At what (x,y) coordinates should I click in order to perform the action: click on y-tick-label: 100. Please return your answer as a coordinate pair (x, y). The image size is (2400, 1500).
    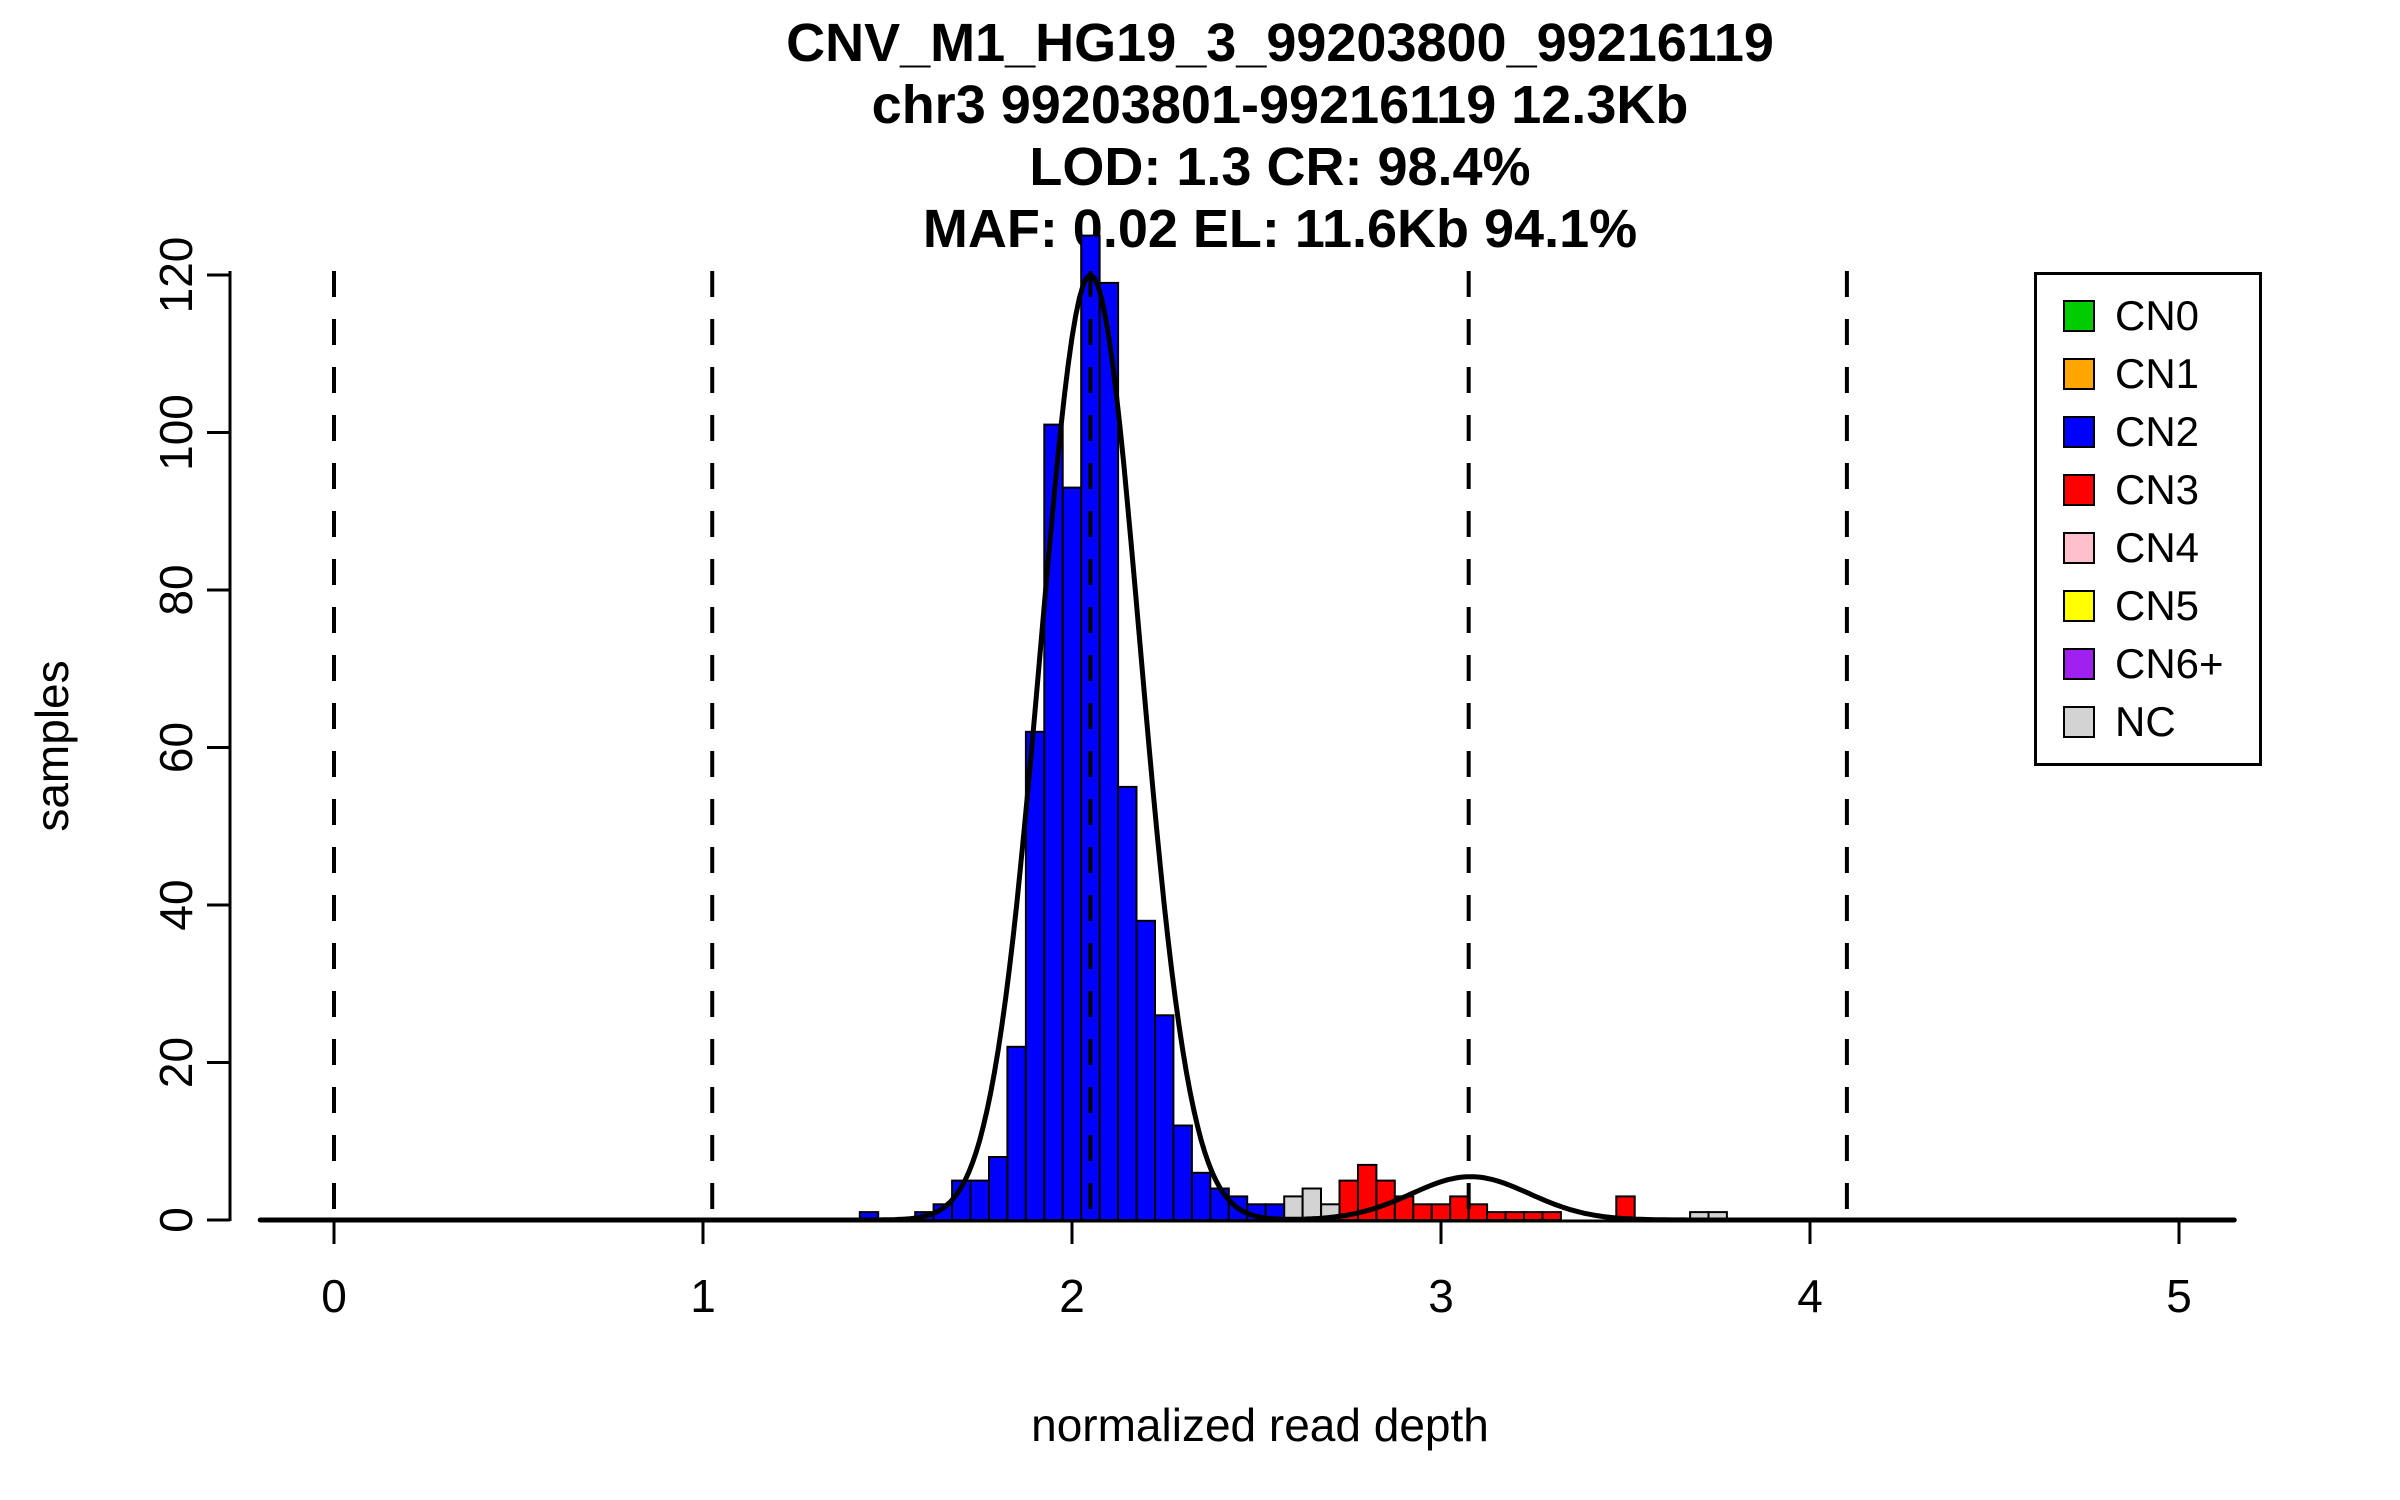
    Looking at the image, I should click on (176, 432).